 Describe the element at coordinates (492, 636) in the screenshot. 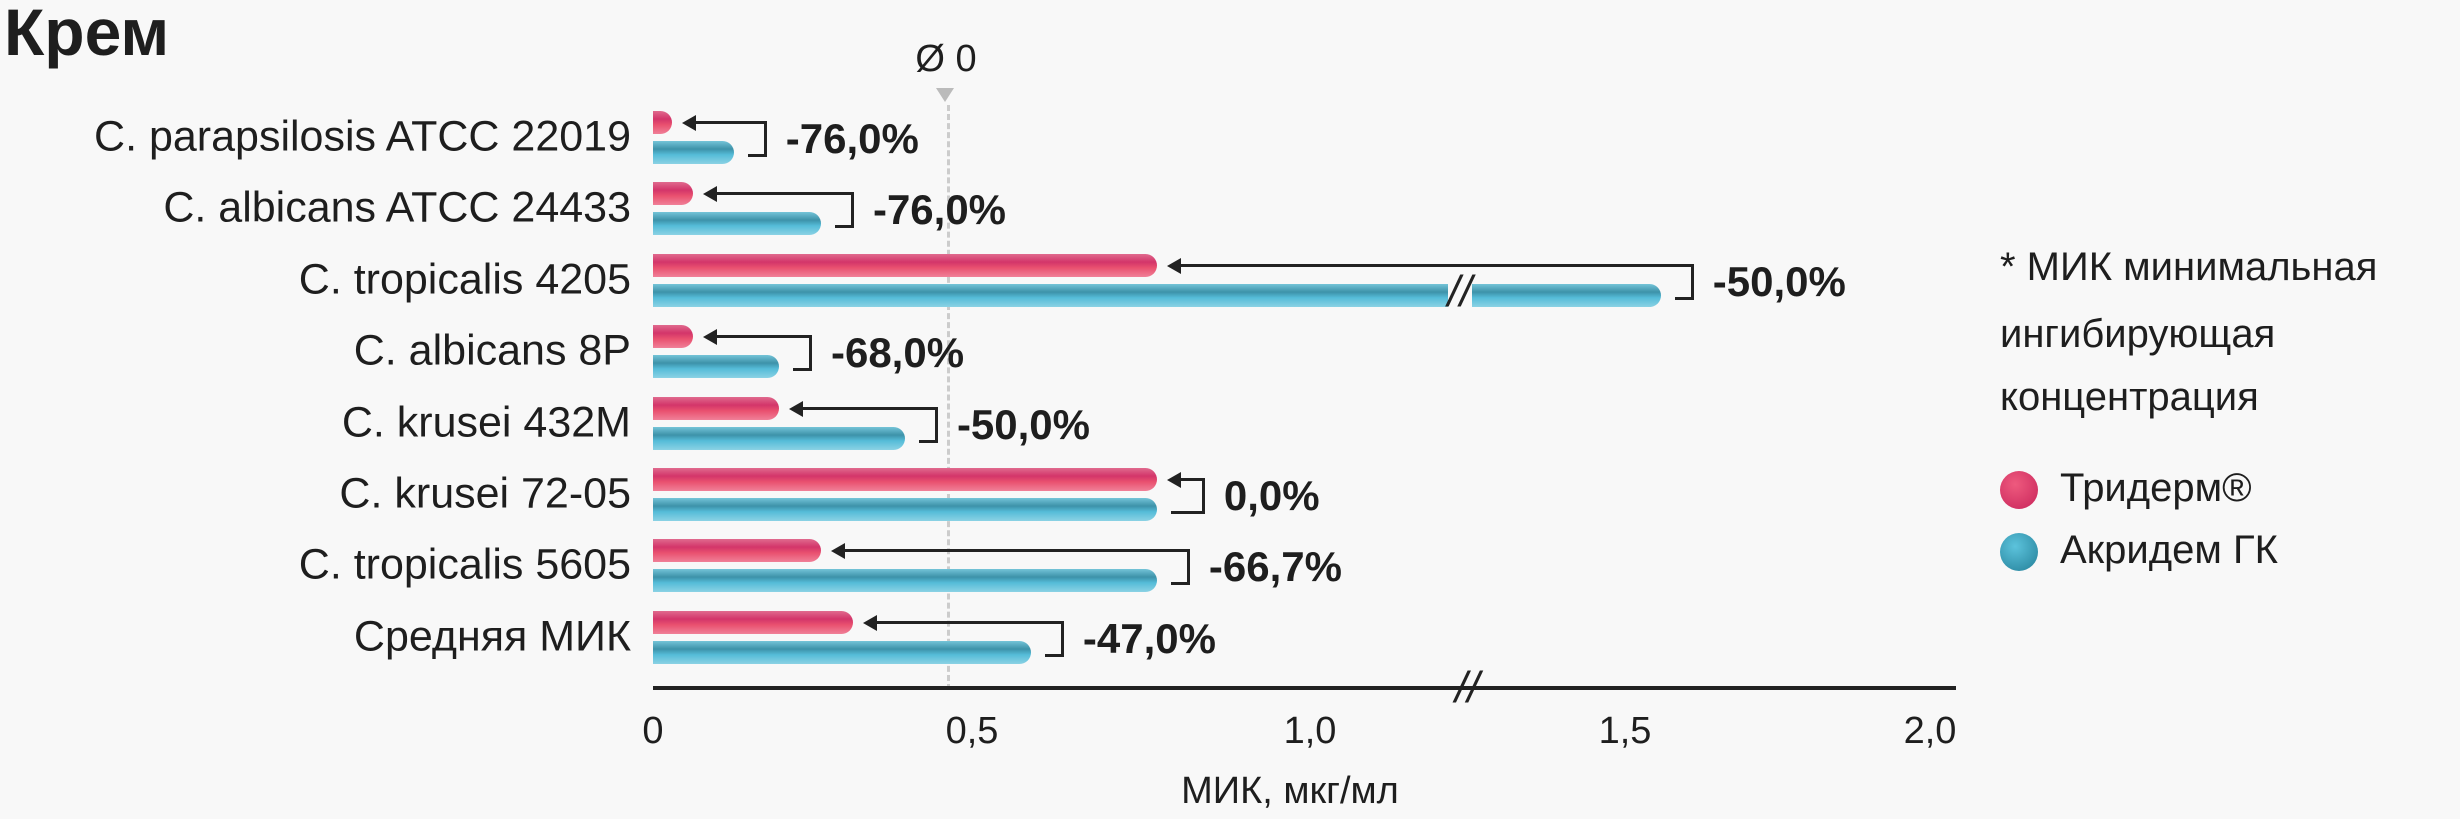

I see `category-label: Средняя МИК` at that location.